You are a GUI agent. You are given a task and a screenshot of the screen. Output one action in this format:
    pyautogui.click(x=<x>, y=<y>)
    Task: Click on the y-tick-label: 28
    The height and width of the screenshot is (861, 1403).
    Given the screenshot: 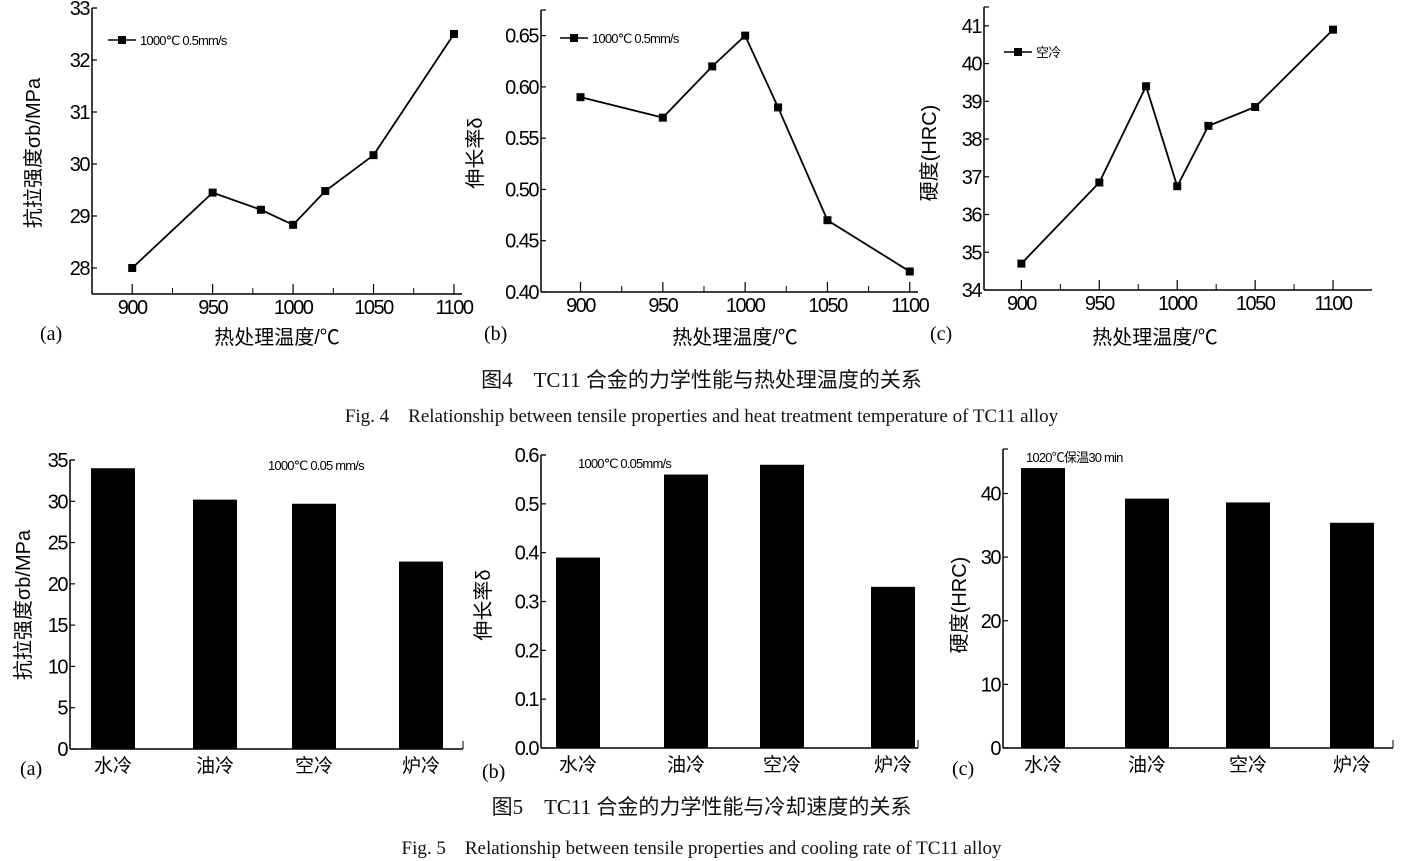 What is the action you would take?
    pyautogui.click(x=80, y=269)
    